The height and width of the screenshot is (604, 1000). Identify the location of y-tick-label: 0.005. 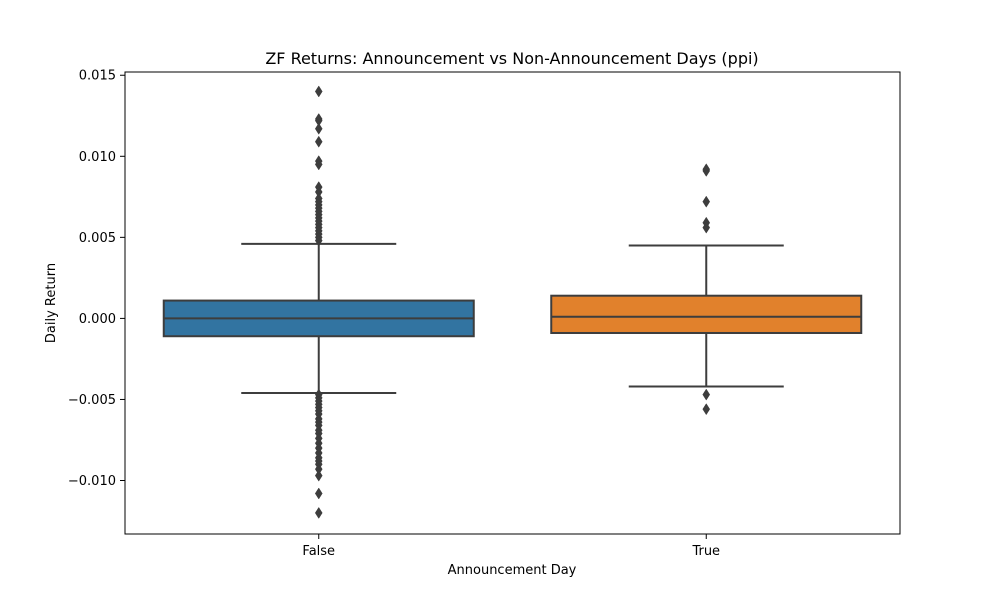
(97, 238).